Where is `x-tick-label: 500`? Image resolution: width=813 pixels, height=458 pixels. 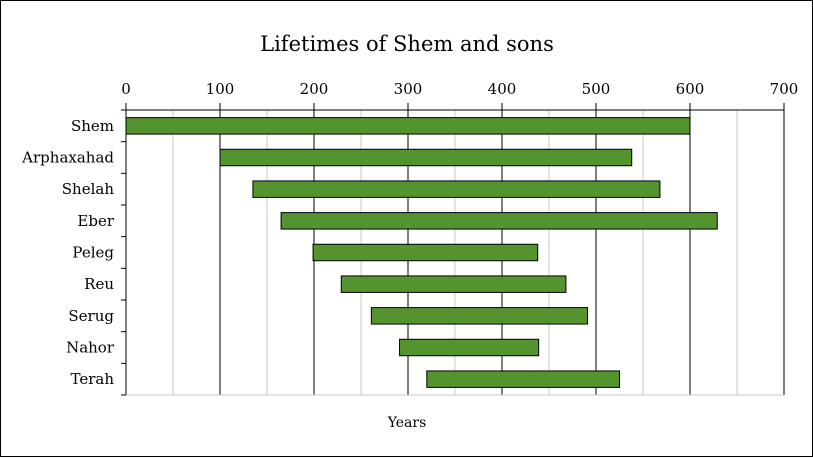
x-tick-label: 500 is located at coordinates (596, 89).